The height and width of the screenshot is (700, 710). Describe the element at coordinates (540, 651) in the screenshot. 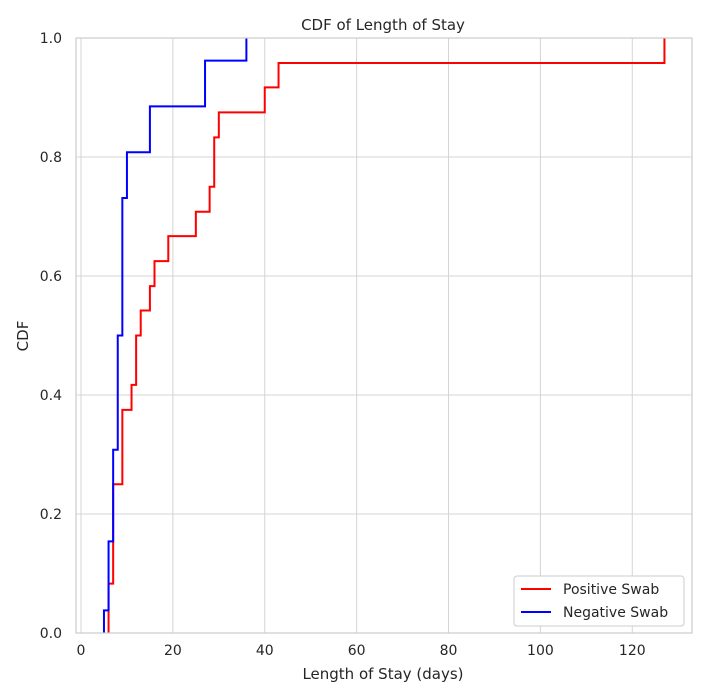

I see `x-tick-label: 100` at that location.